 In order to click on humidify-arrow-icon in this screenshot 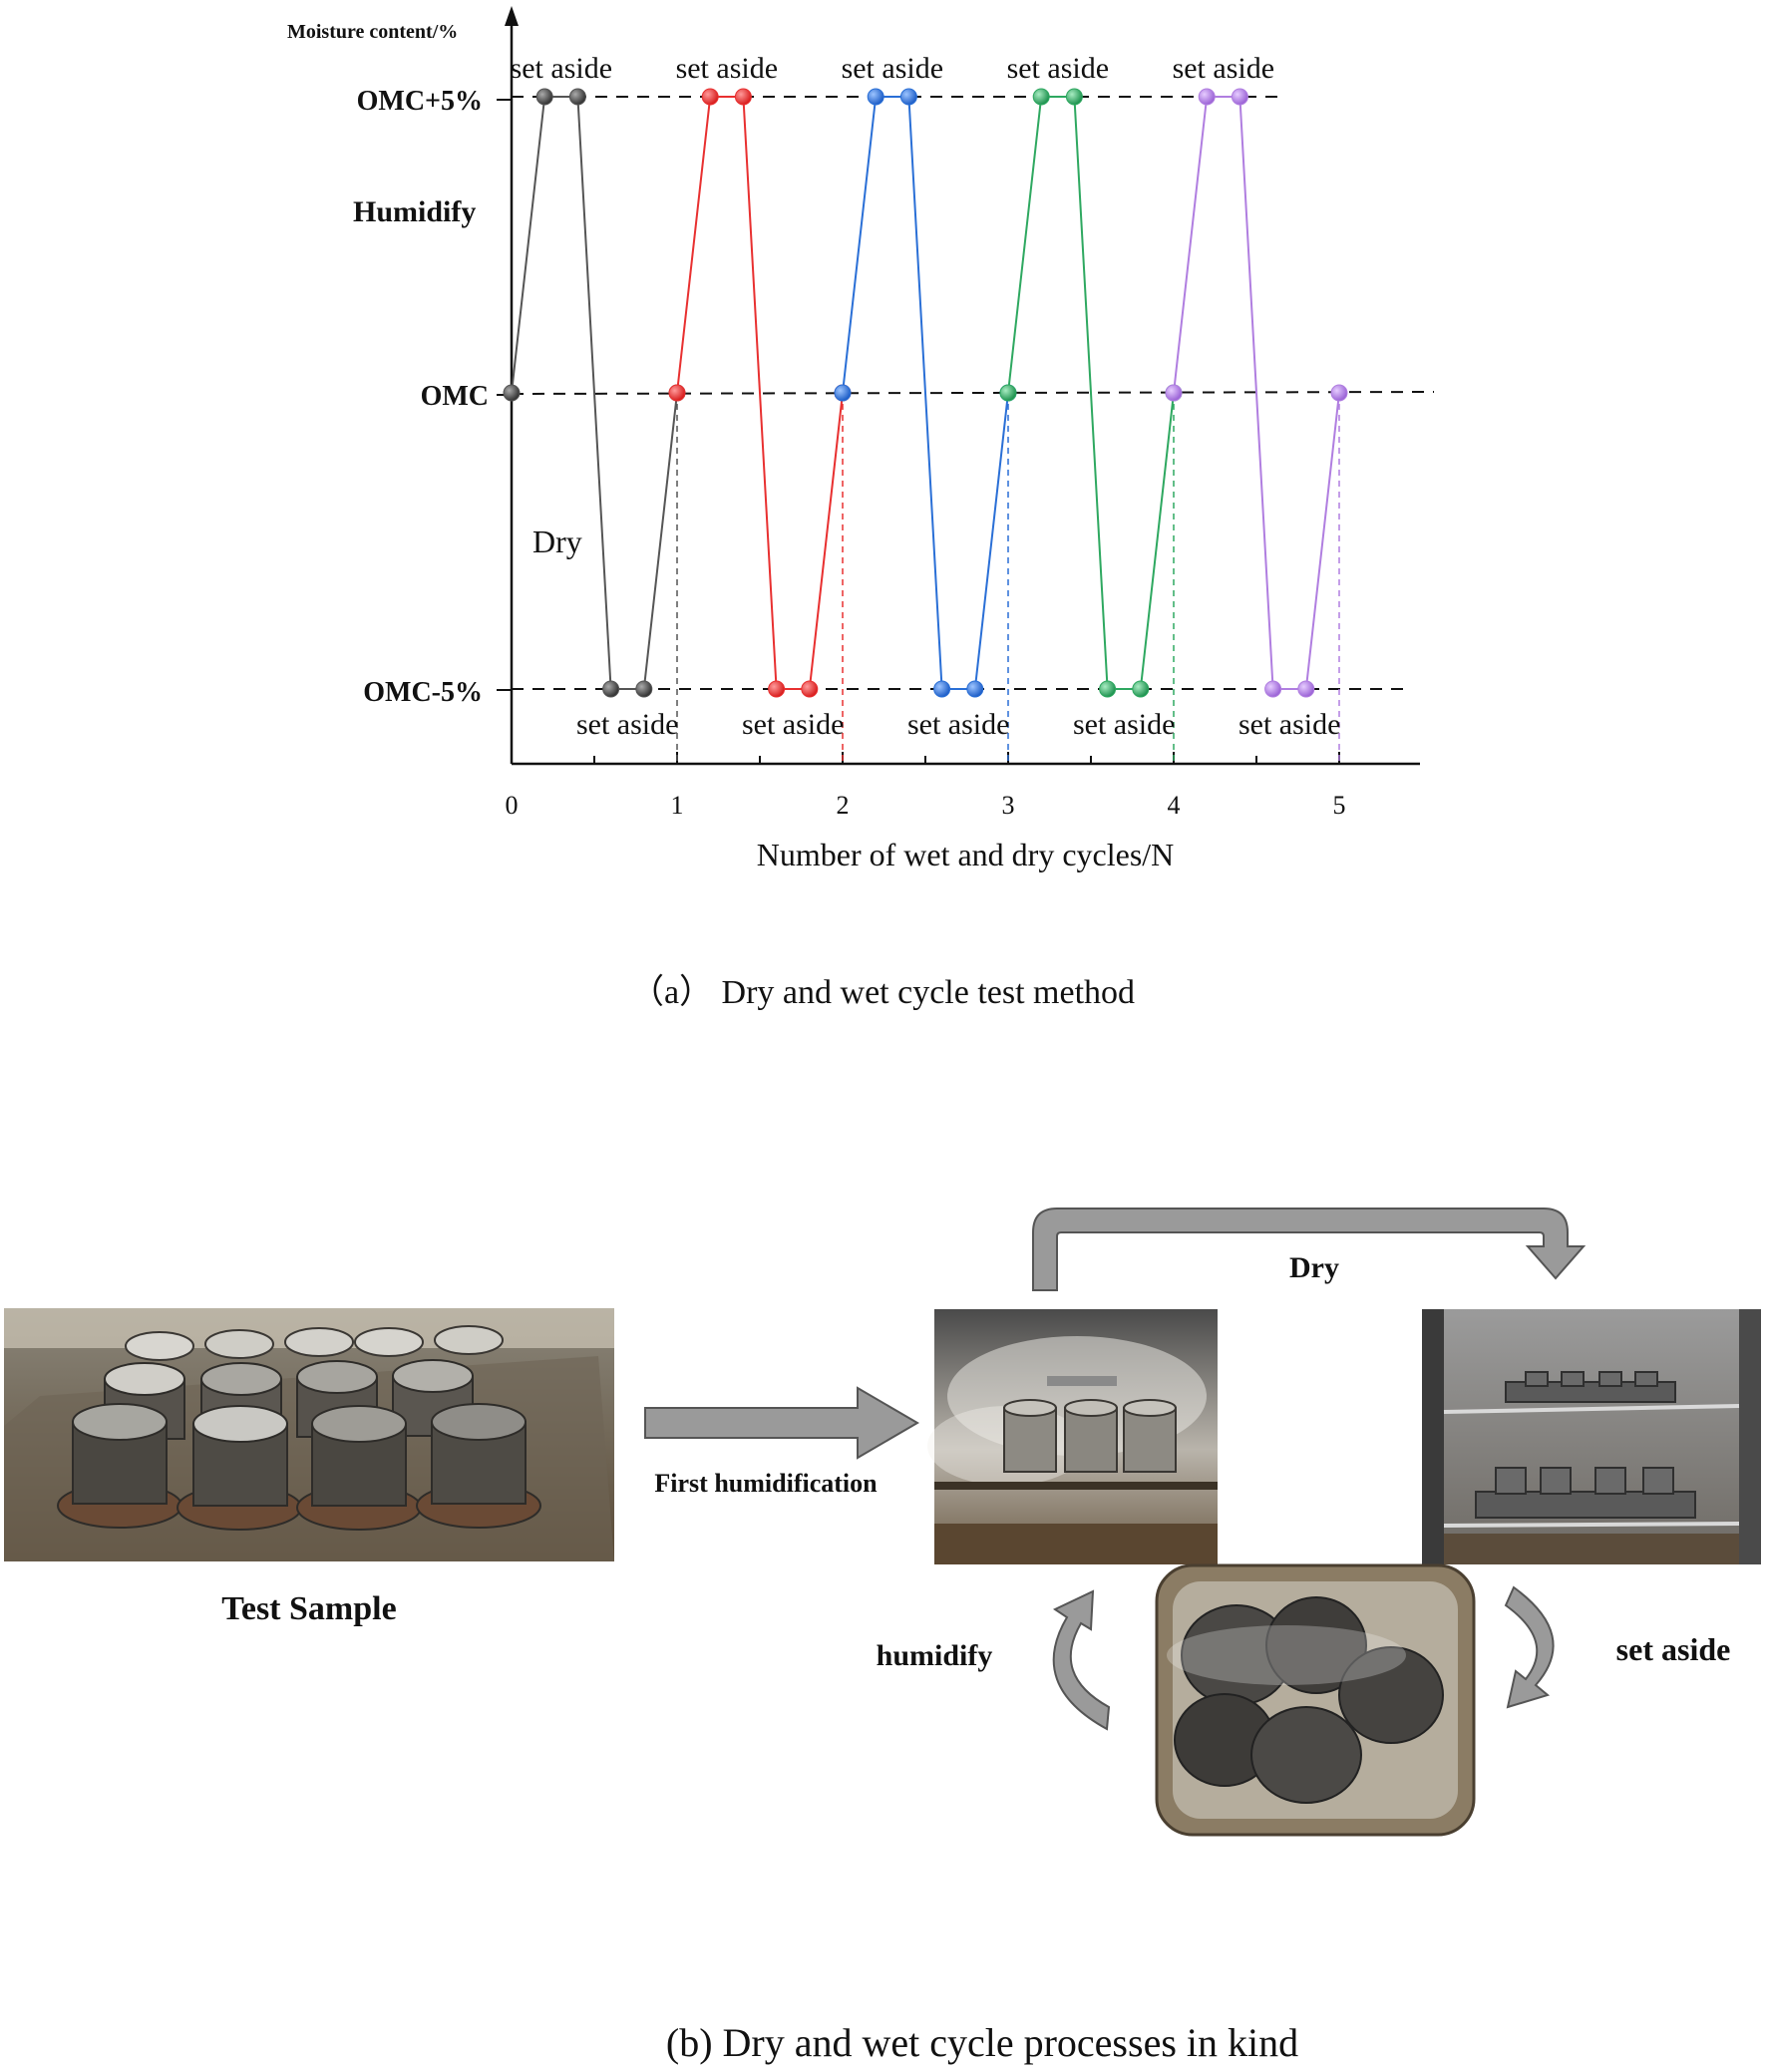, I will do `click(1081, 1660)`.